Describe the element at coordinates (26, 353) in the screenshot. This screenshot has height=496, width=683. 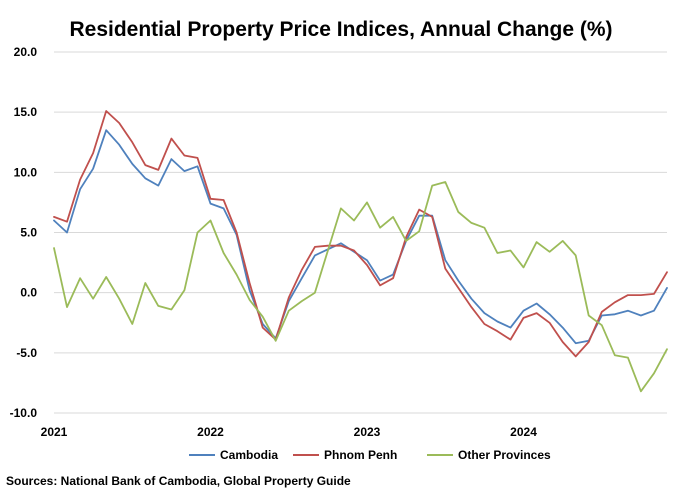
I see `y-tick-label: -5.0` at that location.